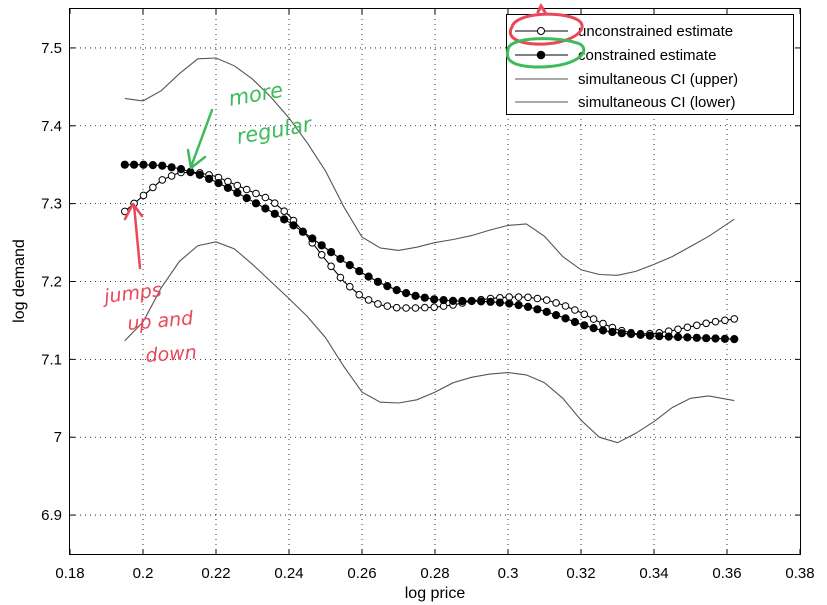  I want to click on legend-label-constrained: constrained estimate, so click(647, 55).